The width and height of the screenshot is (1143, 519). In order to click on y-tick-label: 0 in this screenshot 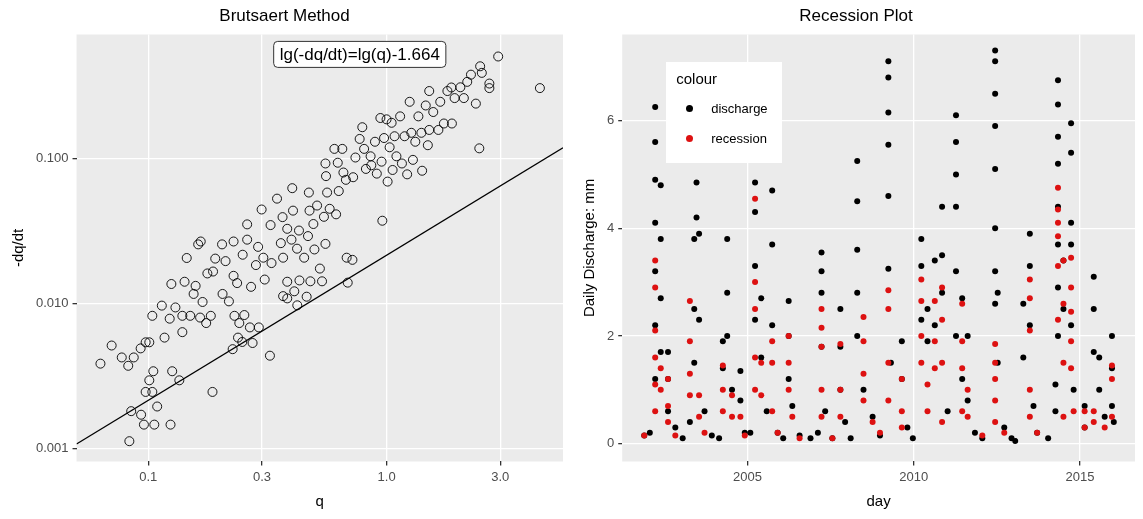, I will do `click(611, 443)`.